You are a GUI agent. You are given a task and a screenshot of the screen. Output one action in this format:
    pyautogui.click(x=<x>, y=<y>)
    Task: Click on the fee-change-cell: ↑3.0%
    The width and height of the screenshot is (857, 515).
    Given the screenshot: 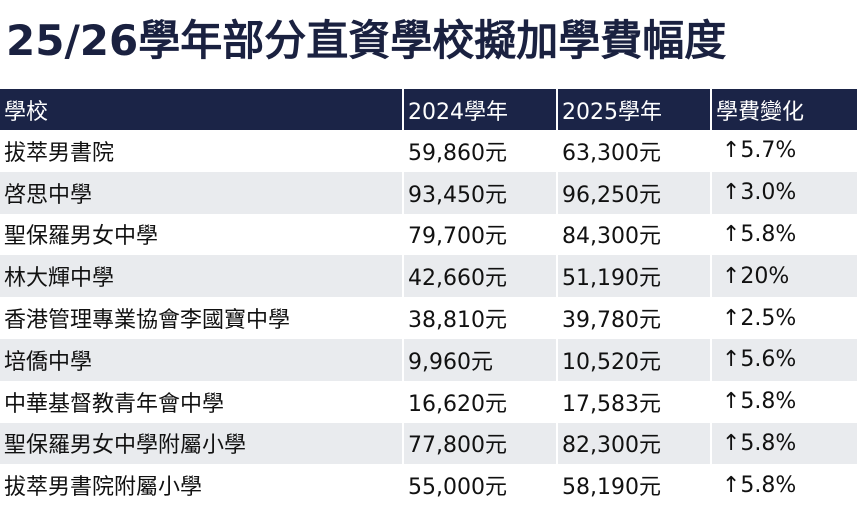 What is the action you would take?
    pyautogui.click(x=784, y=192)
    